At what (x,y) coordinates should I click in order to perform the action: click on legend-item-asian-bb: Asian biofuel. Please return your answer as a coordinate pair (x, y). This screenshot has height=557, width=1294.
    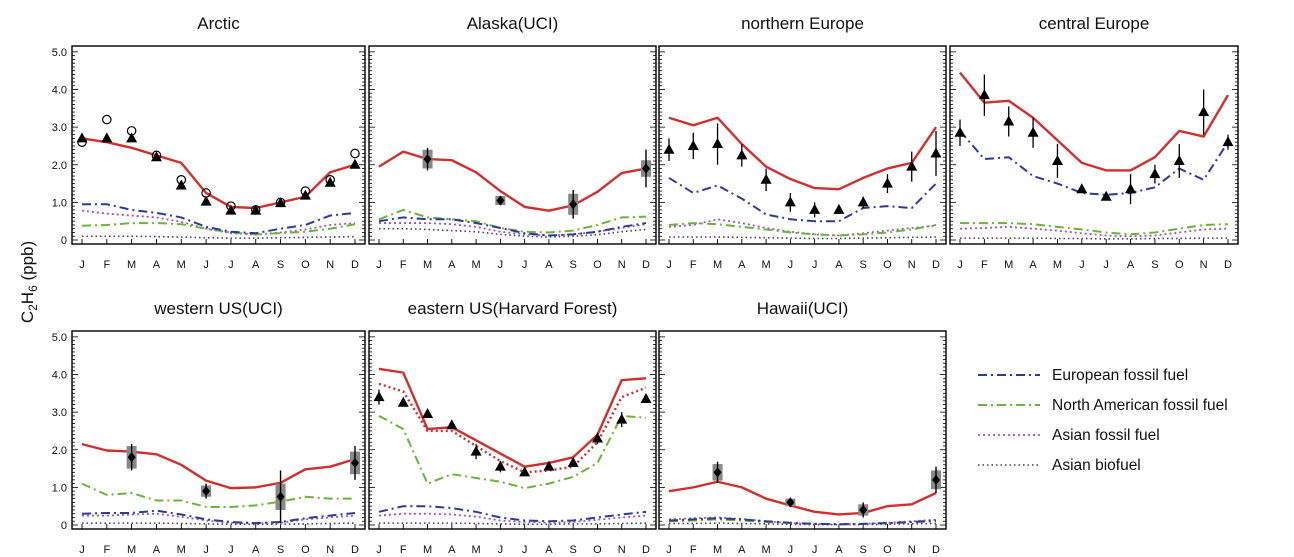
    Looking at the image, I should click on (1059, 465).